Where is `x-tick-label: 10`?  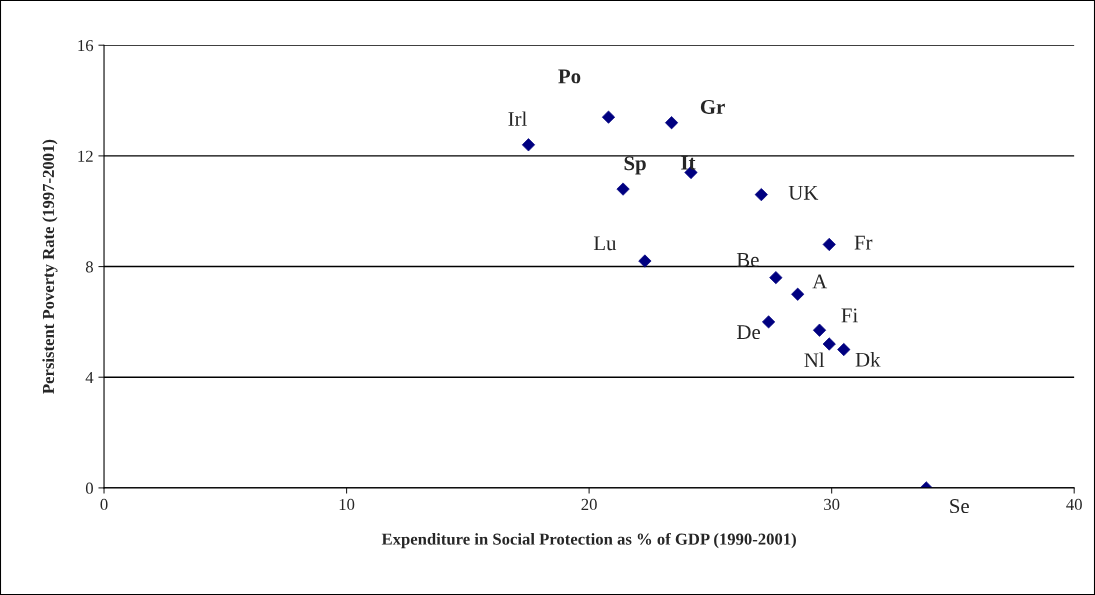 x-tick-label: 10 is located at coordinates (347, 504).